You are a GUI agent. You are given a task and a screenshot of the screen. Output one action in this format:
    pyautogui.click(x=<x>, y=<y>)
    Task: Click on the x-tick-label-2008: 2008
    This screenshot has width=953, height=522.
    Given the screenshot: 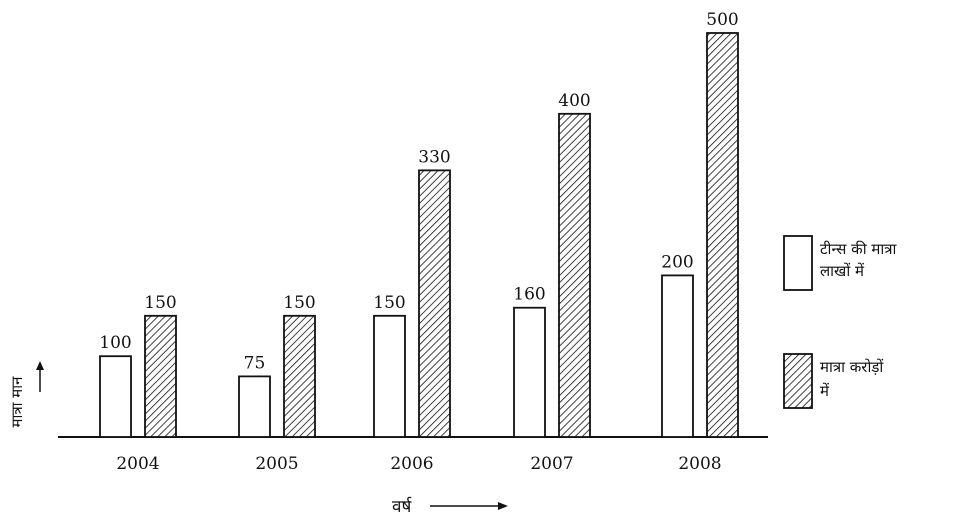 What is the action you would take?
    pyautogui.click(x=699, y=464)
    